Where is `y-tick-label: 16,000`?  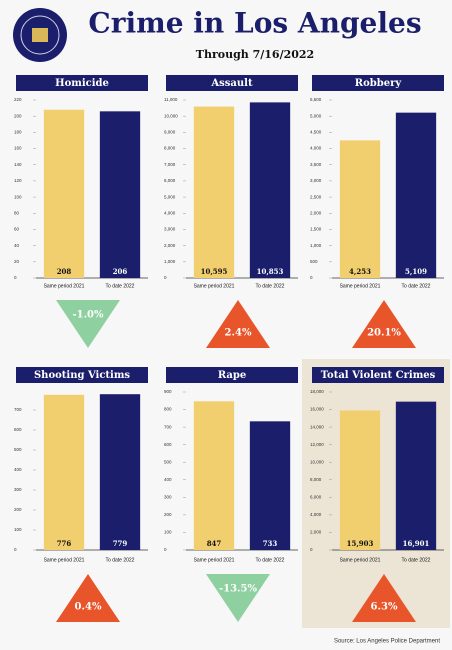 y-tick-label: 16,000 is located at coordinates (317, 409).